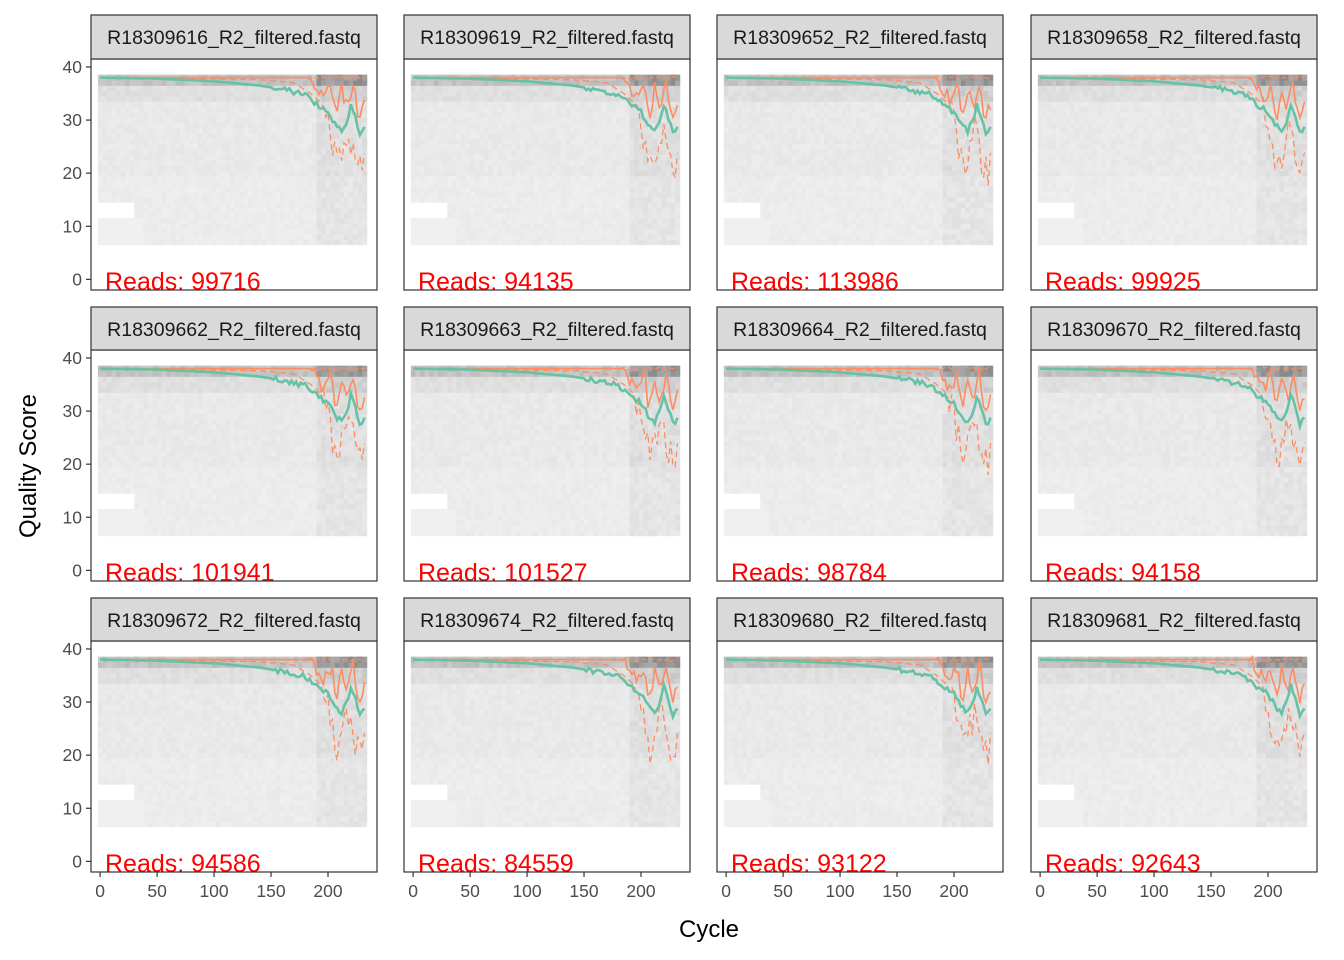  Describe the element at coordinates (809, 864) in the screenshot. I see `reads-count-label: Reads: 93122` at that location.